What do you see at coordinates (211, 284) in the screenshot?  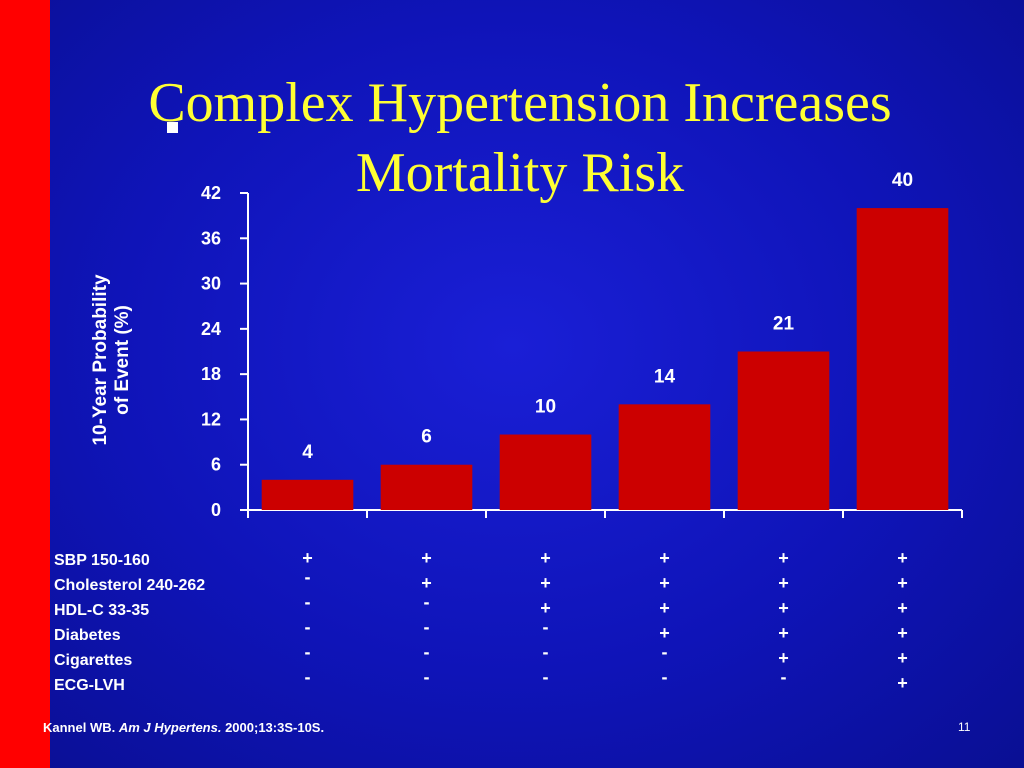 I see `y-tick-label: 30` at bounding box center [211, 284].